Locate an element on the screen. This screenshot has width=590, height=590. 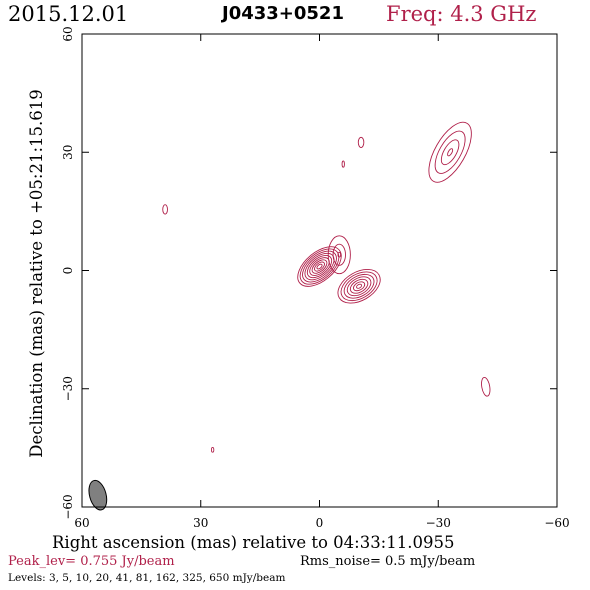
y-tick-label: 60 is located at coordinates (68, 33).